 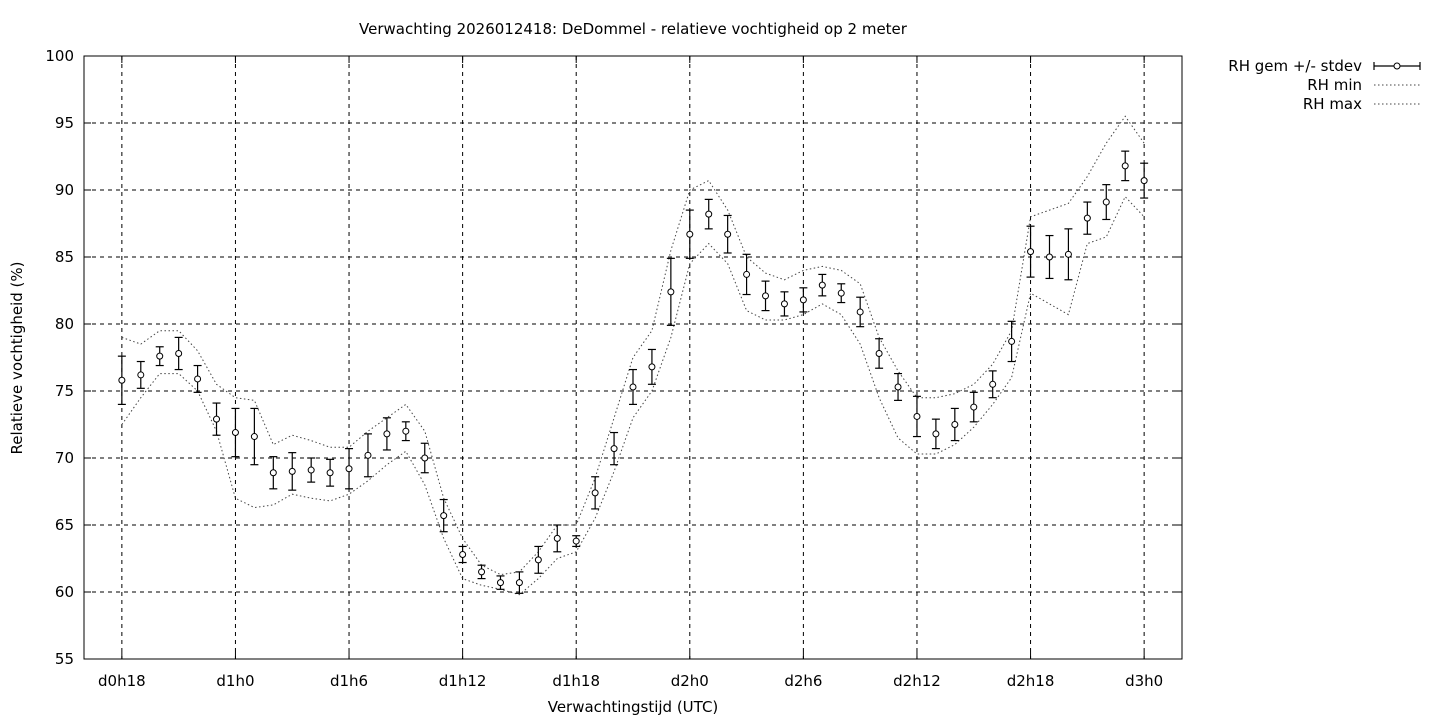 I want to click on y-tick-label: 80, so click(x=64, y=324).